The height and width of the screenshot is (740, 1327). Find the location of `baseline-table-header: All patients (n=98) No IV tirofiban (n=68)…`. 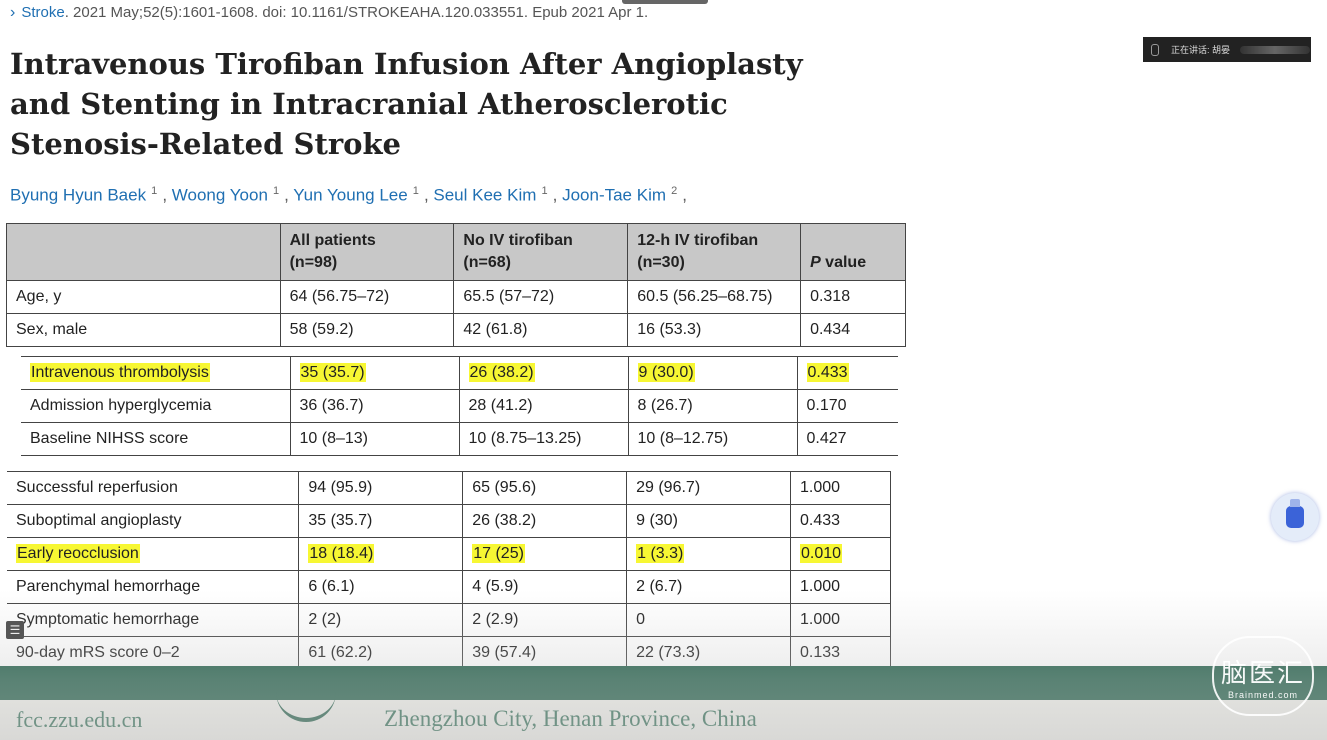

baseline-table-header: All patients (n=98) No IV tirofiban (n=68)… is located at coordinates (456, 285).